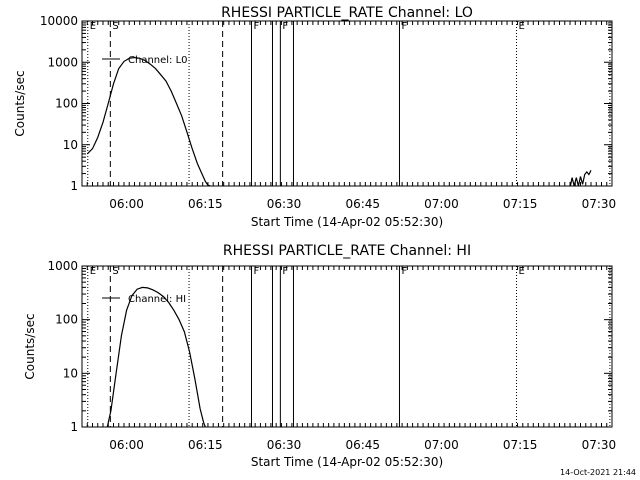  Describe the element at coordinates (347, 13) in the screenshot. I see `chart-title: RHESSI PARTICLE_RATE Channel: LO` at that location.